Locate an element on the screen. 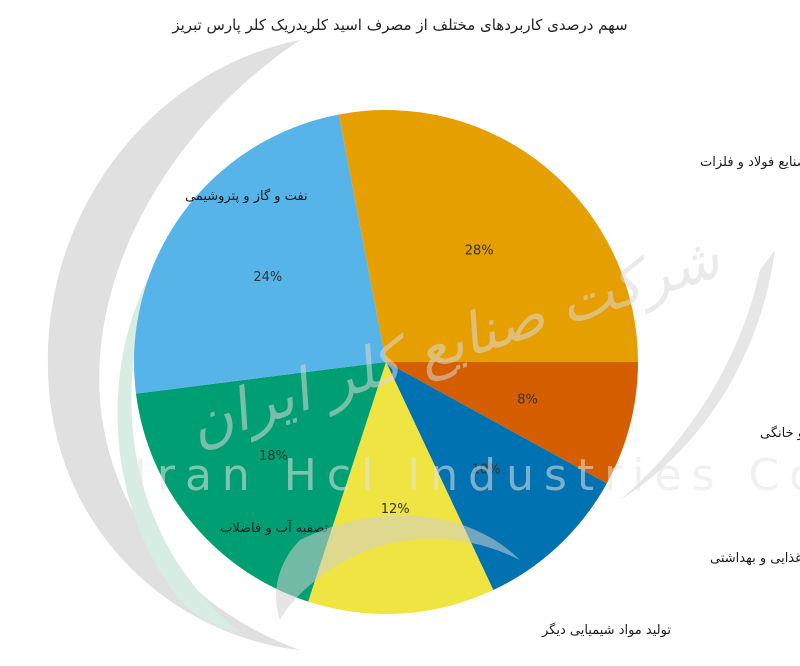 This screenshot has width=800, height=666. slice-percentage-label: 18% is located at coordinates (273, 456).